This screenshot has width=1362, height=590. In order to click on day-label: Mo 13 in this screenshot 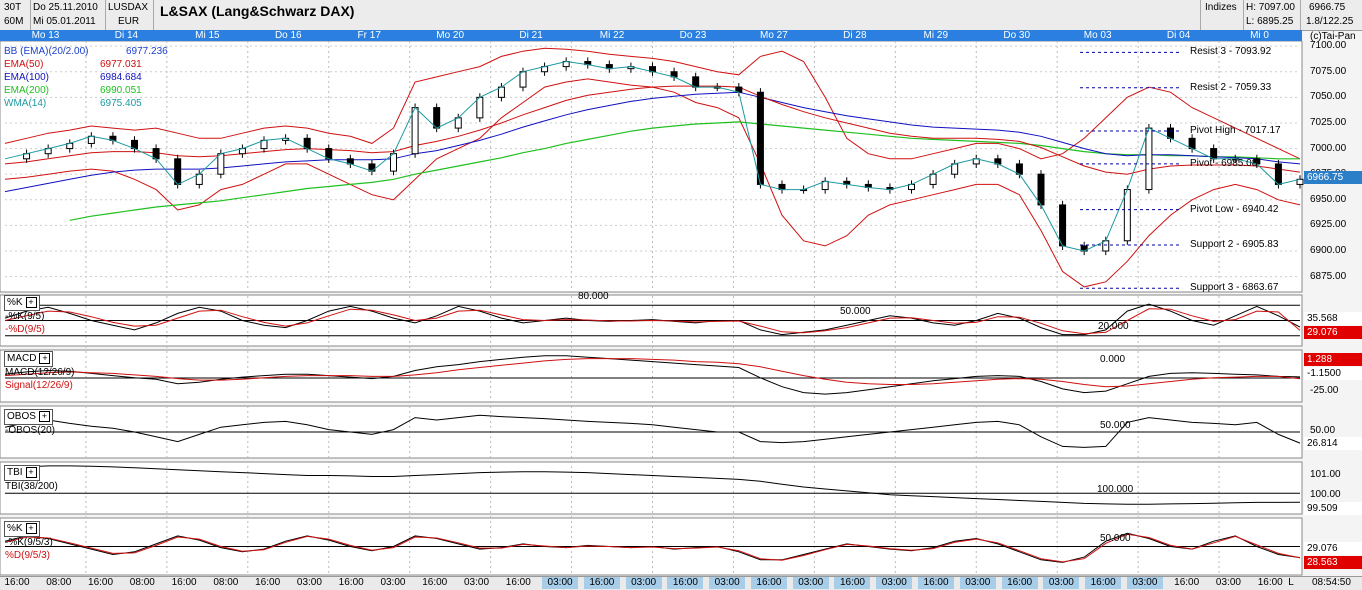, I will do `click(45, 35)`.